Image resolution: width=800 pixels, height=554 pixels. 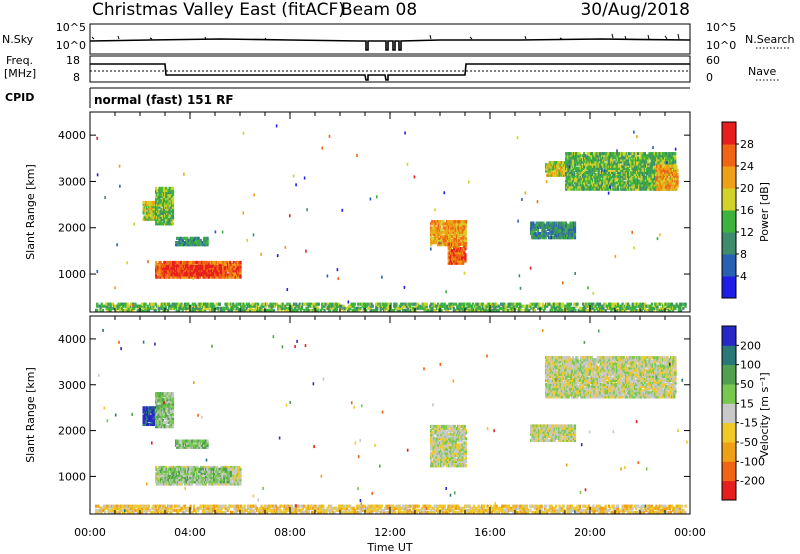 I want to click on noise-sky-trace, so click(x=390, y=44).